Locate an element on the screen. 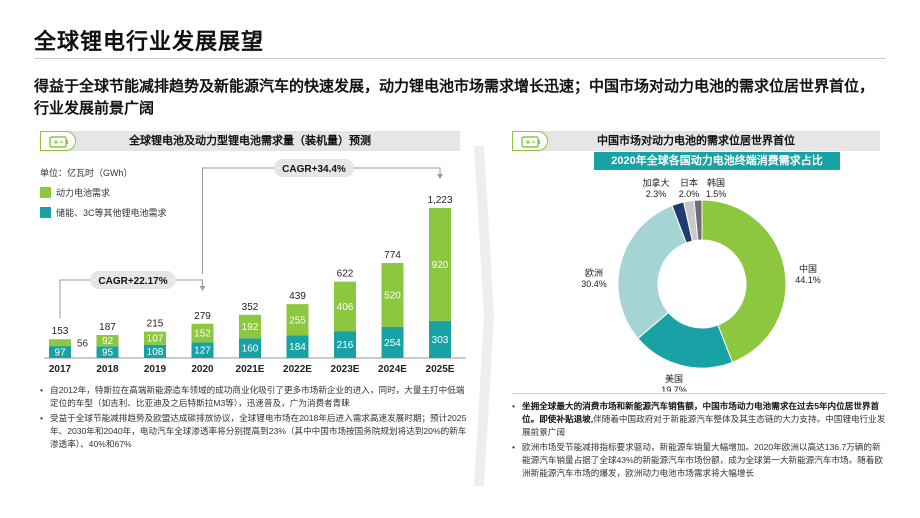 Image resolution: width=920 pixels, height=518 pixels. total-label-2018: 187 is located at coordinates (107, 327).